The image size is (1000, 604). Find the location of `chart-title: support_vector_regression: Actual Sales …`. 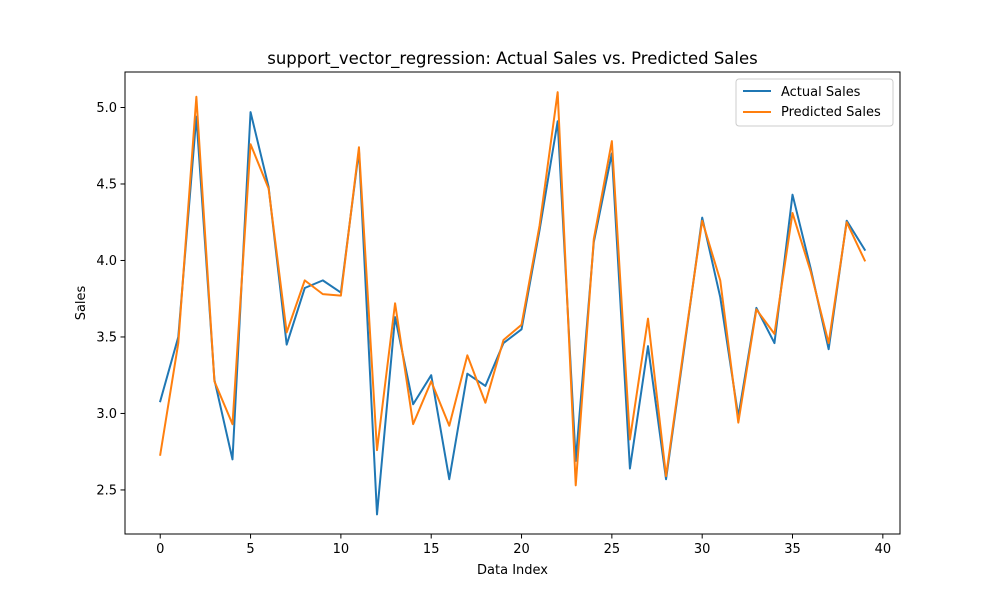

chart-title: support_vector_regression: Actual Sales … is located at coordinates (512, 59).